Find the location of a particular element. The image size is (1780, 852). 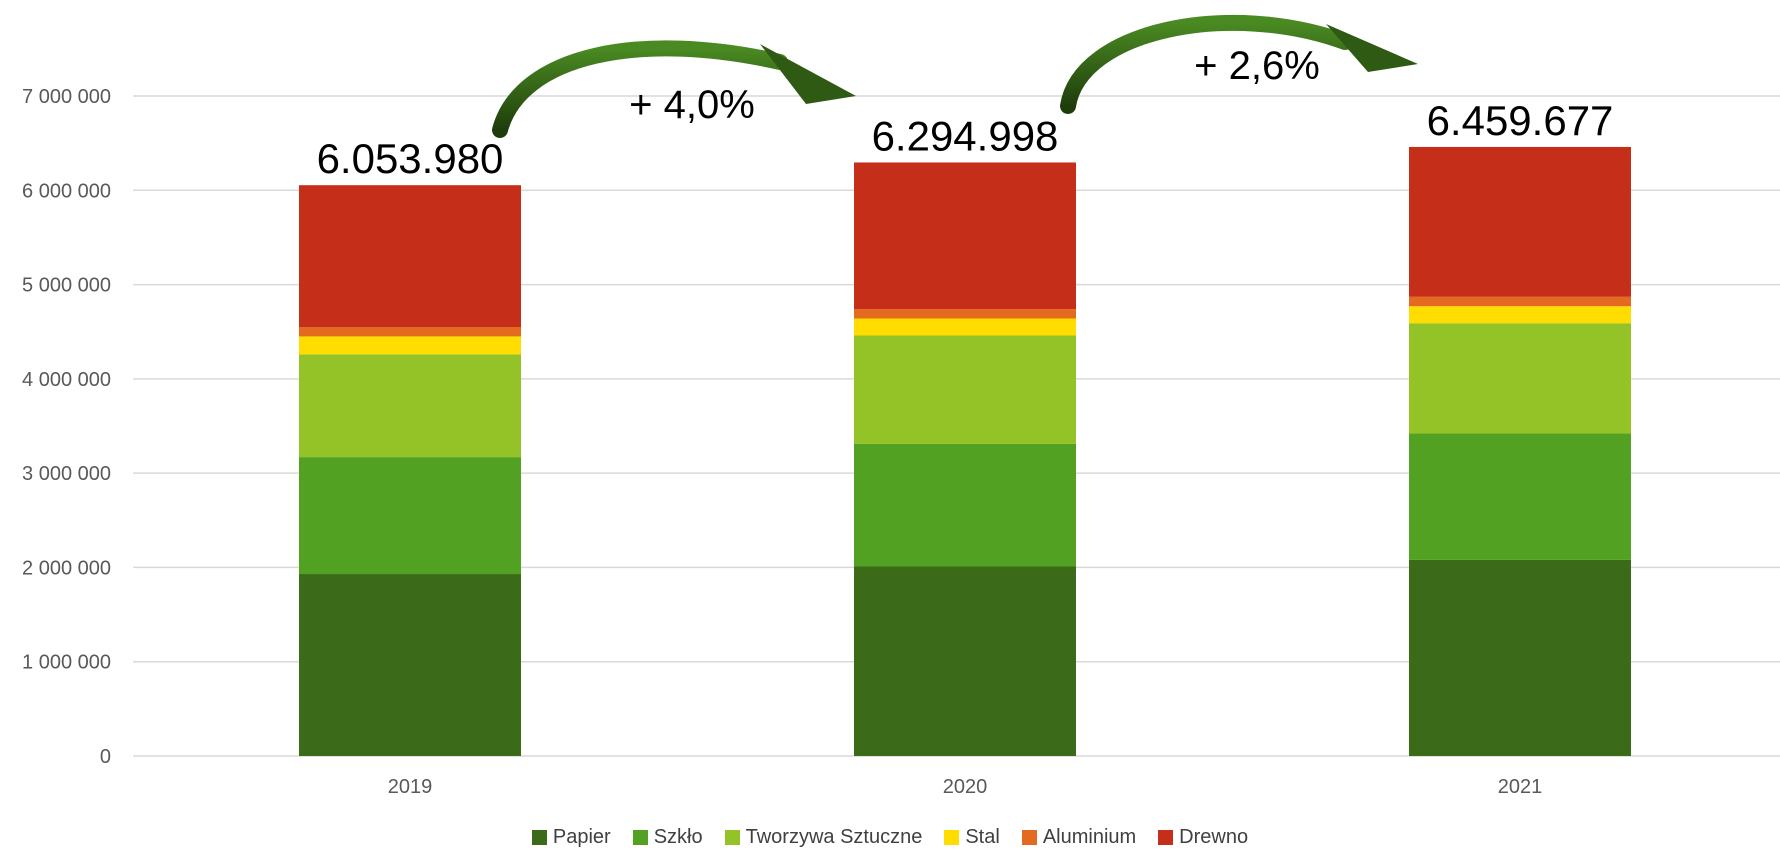

bar-2021-drewno is located at coordinates (1520, 221).